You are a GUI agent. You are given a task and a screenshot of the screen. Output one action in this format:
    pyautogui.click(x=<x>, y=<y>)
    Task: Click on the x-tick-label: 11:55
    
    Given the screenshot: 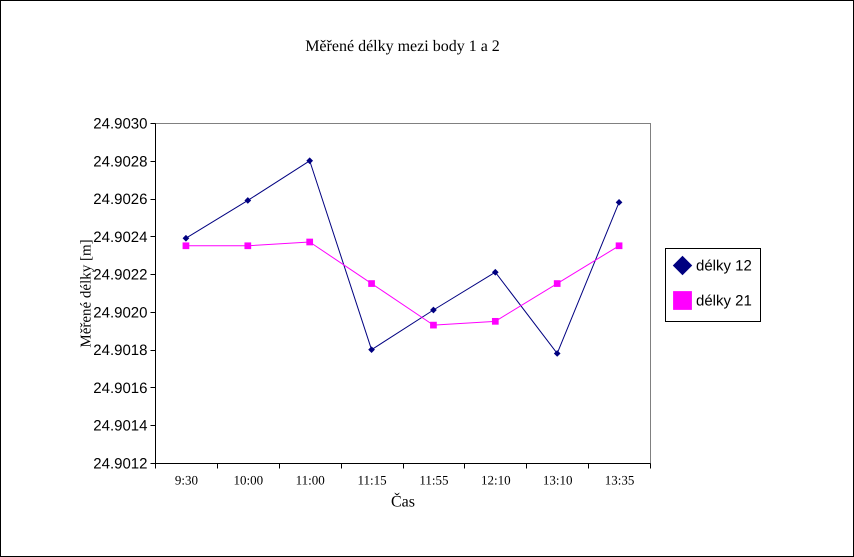 What is the action you would take?
    pyautogui.click(x=434, y=480)
    